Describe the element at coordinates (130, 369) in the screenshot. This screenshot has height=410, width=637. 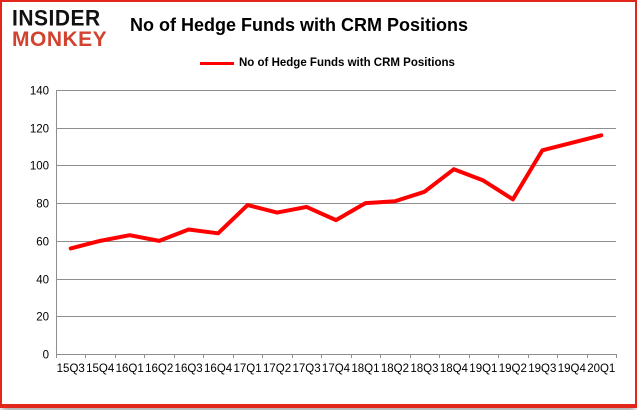
I see `x-axis-tick-label: 16Q1` at that location.